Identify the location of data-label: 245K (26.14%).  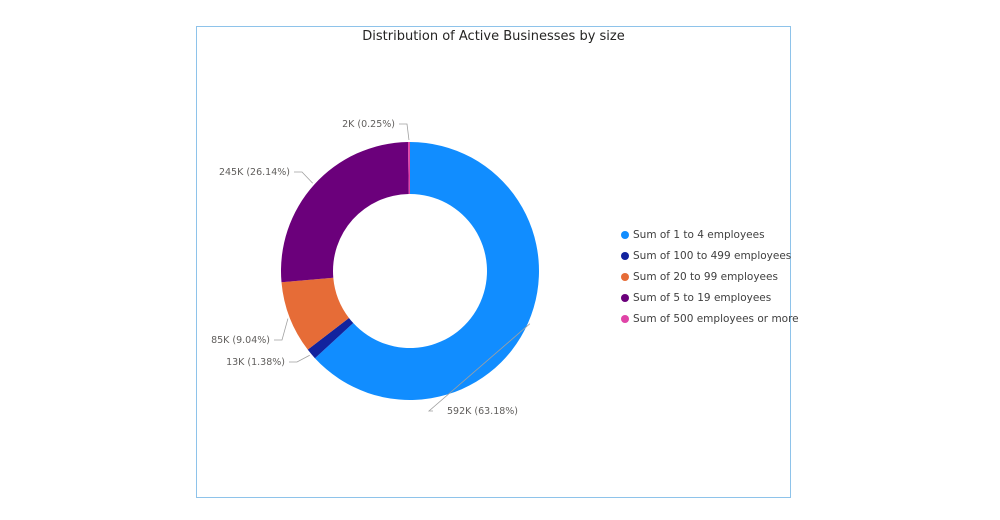
(254, 172).